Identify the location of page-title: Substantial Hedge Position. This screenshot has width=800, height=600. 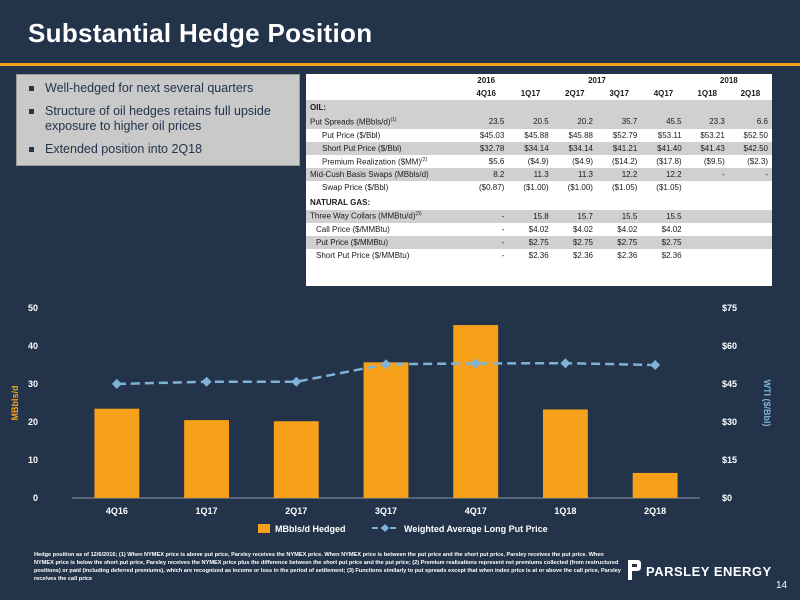
(200, 33).